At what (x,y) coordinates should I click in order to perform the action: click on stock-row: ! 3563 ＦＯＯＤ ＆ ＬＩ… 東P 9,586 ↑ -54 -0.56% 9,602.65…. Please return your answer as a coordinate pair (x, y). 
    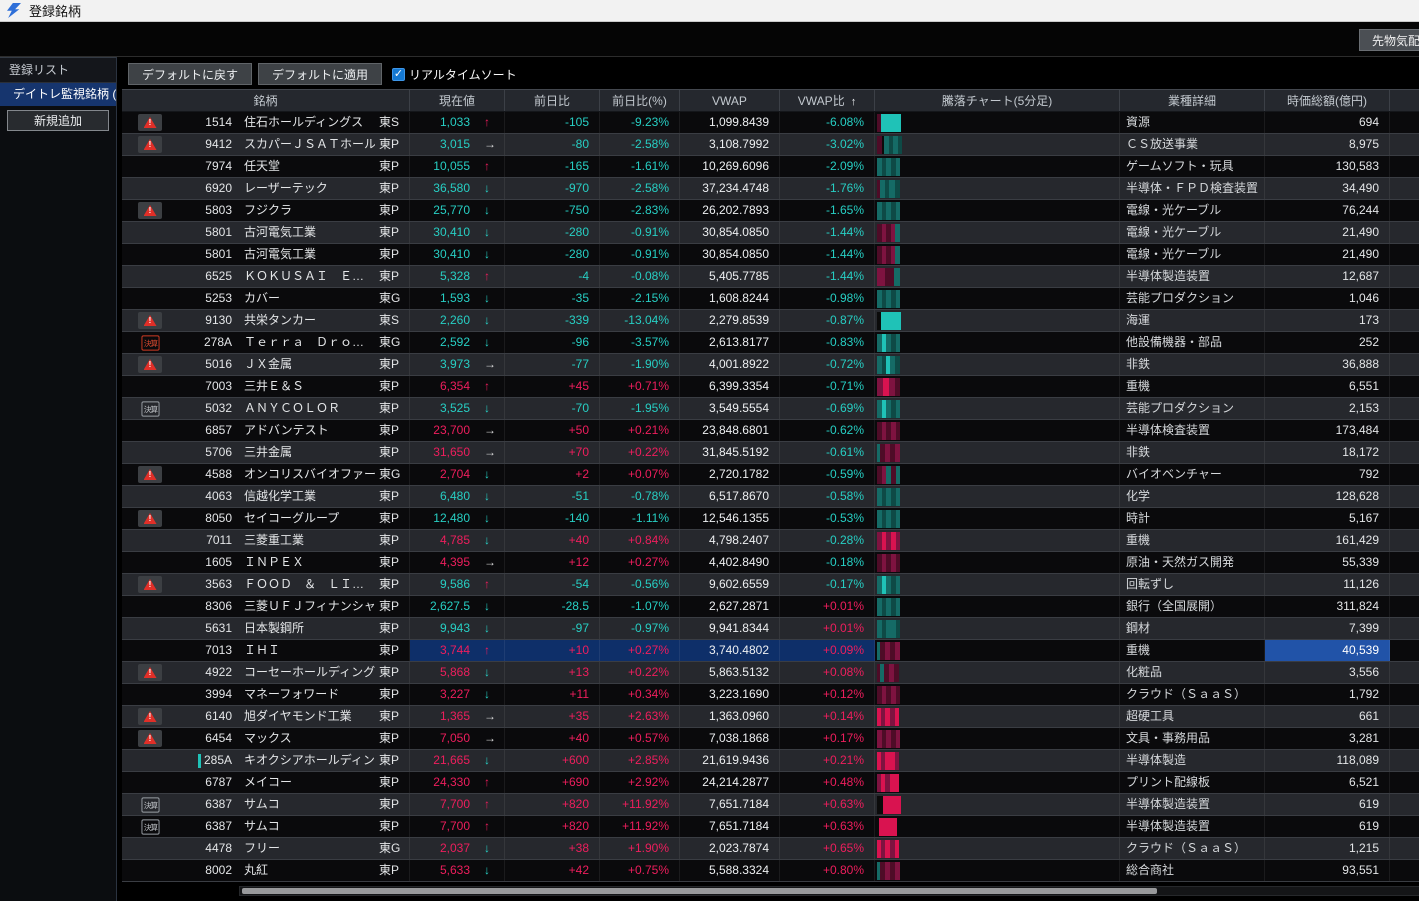
    Looking at the image, I should click on (770, 585).